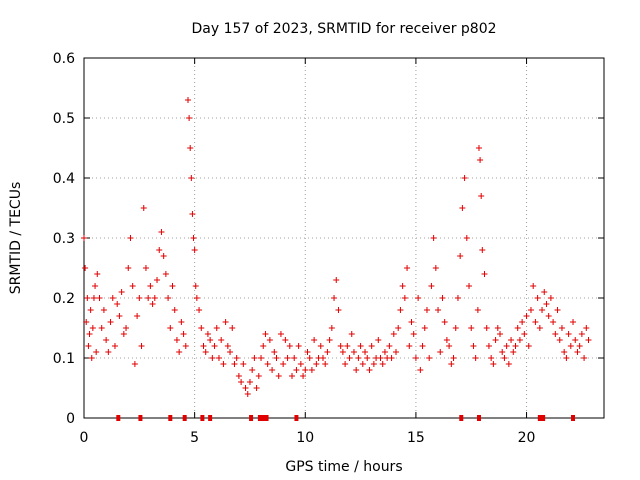 The image size is (640, 480). What do you see at coordinates (64, 359) in the screenshot?
I see `y-tick-label: 0.1` at bounding box center [64, 359].